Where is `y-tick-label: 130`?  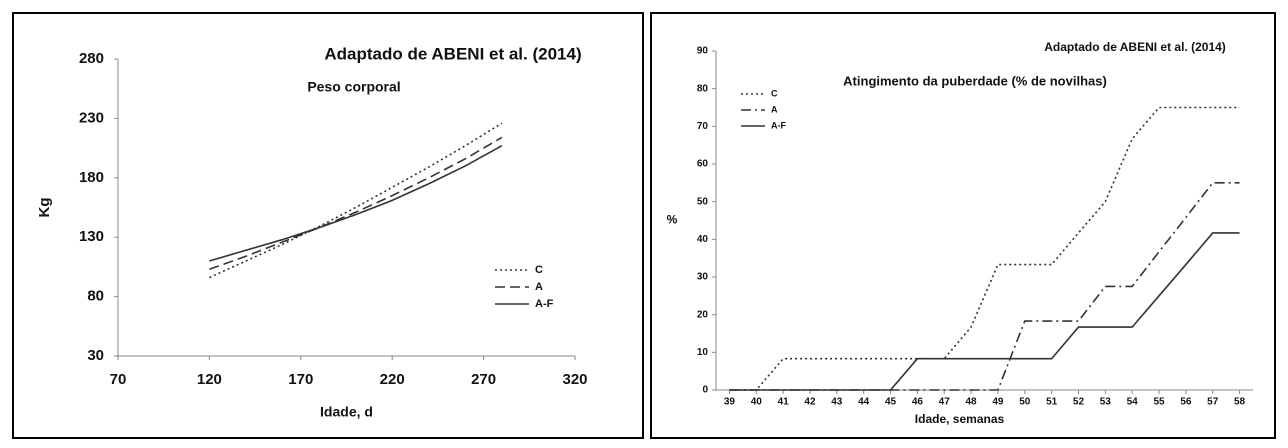 y-tick-label: 130 is located at coordinates (91, 236).